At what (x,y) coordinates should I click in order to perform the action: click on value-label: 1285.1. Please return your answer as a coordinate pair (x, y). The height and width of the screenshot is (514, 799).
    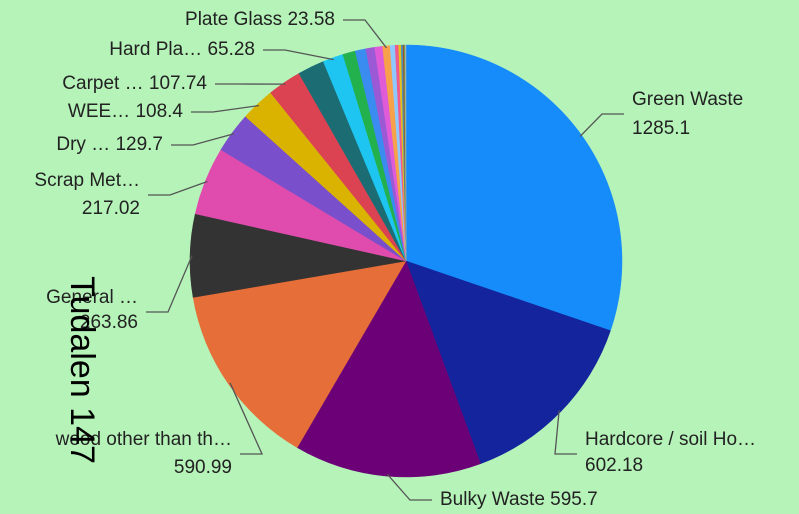
    Looking at the image, I should click on (661, 128).